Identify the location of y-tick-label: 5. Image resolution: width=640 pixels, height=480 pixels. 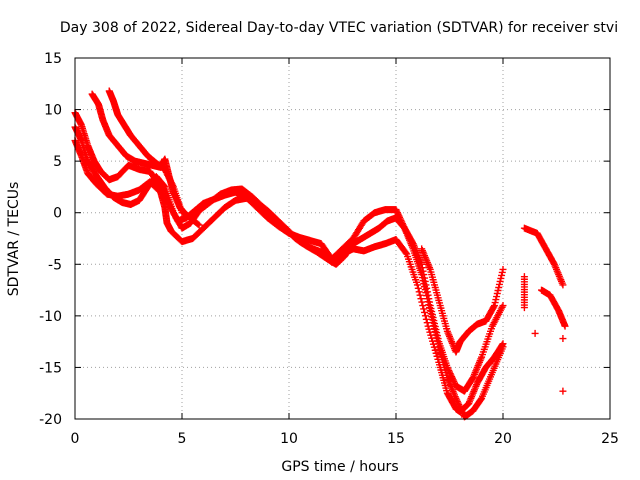
(57, 162).